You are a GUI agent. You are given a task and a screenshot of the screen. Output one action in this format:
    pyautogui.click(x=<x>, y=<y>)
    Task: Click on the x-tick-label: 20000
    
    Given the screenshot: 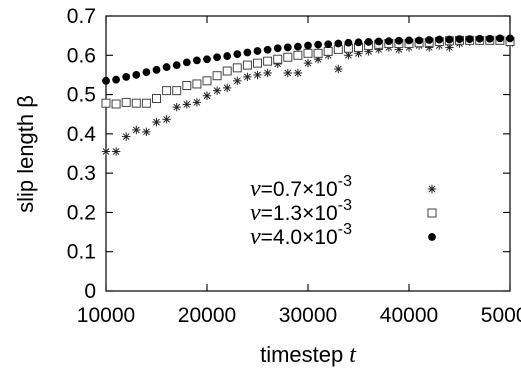 What is the action you would take?
    pyautogui.click(x=207, y=315)
    